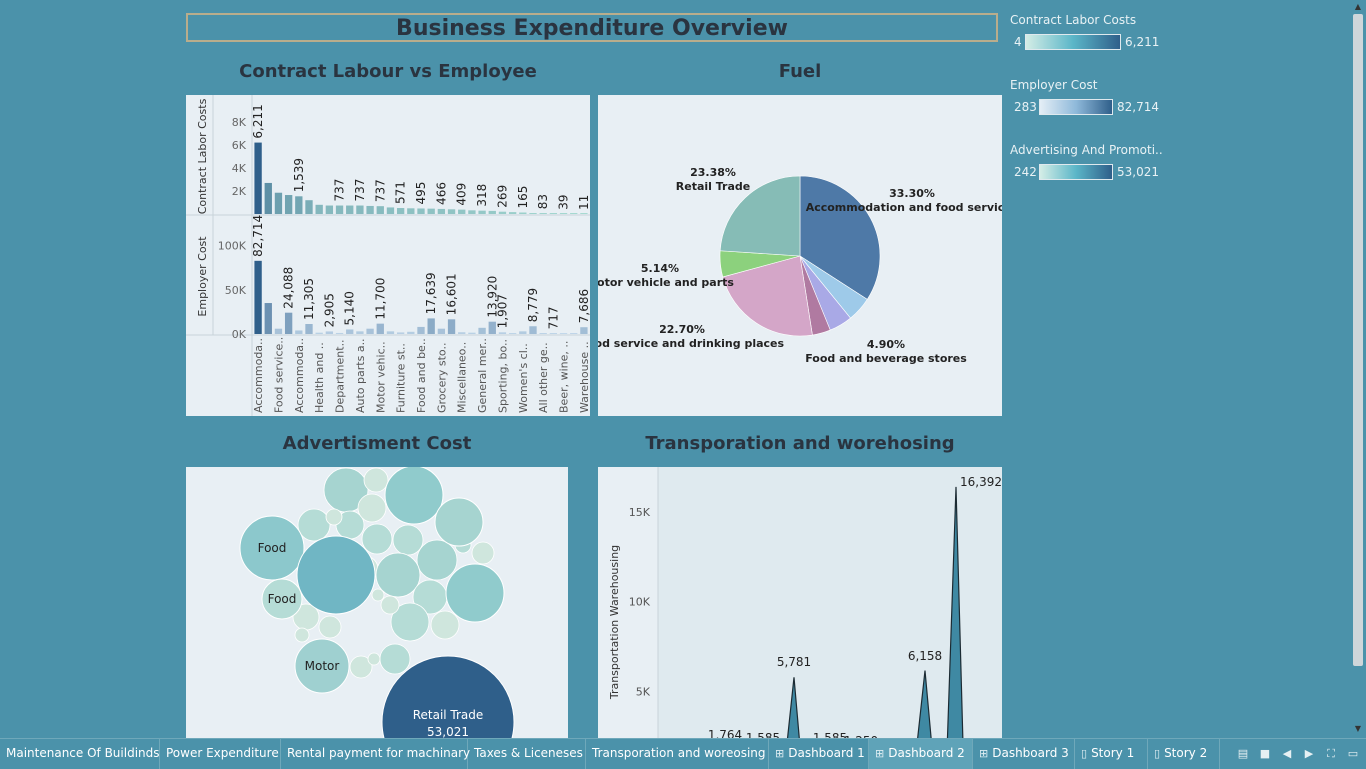  I want to click on category-label: Sporting, bo.., so click(502, 376).